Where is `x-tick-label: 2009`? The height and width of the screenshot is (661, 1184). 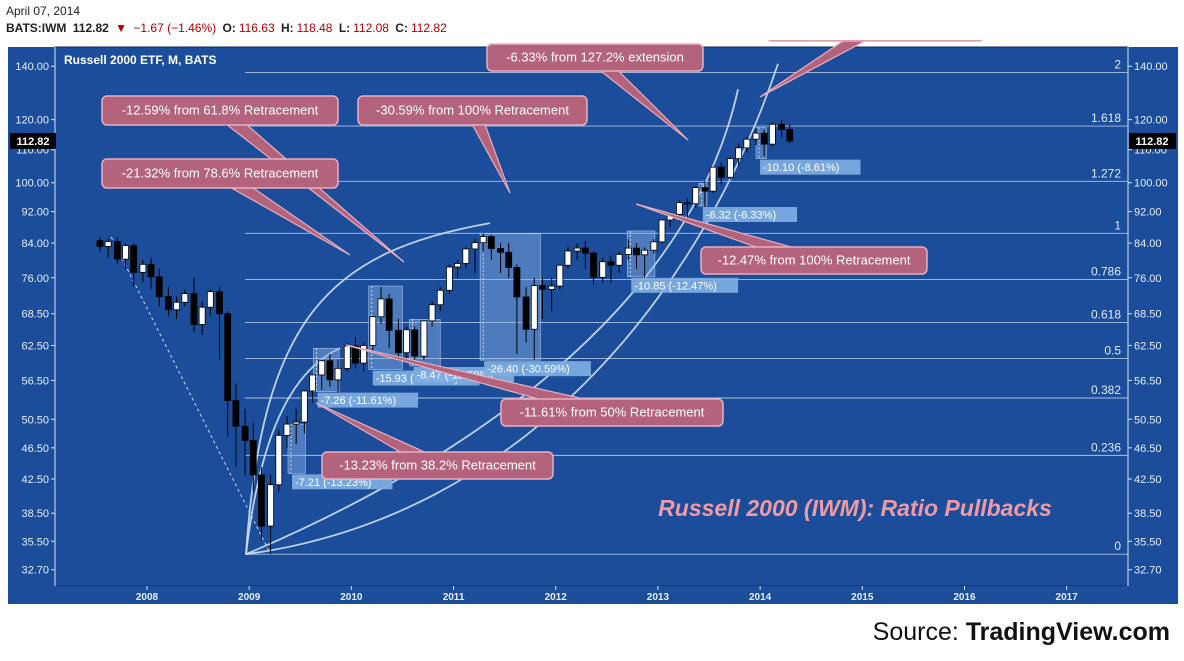 x-tick-label: 2009 is located at coordinates (249, 597).